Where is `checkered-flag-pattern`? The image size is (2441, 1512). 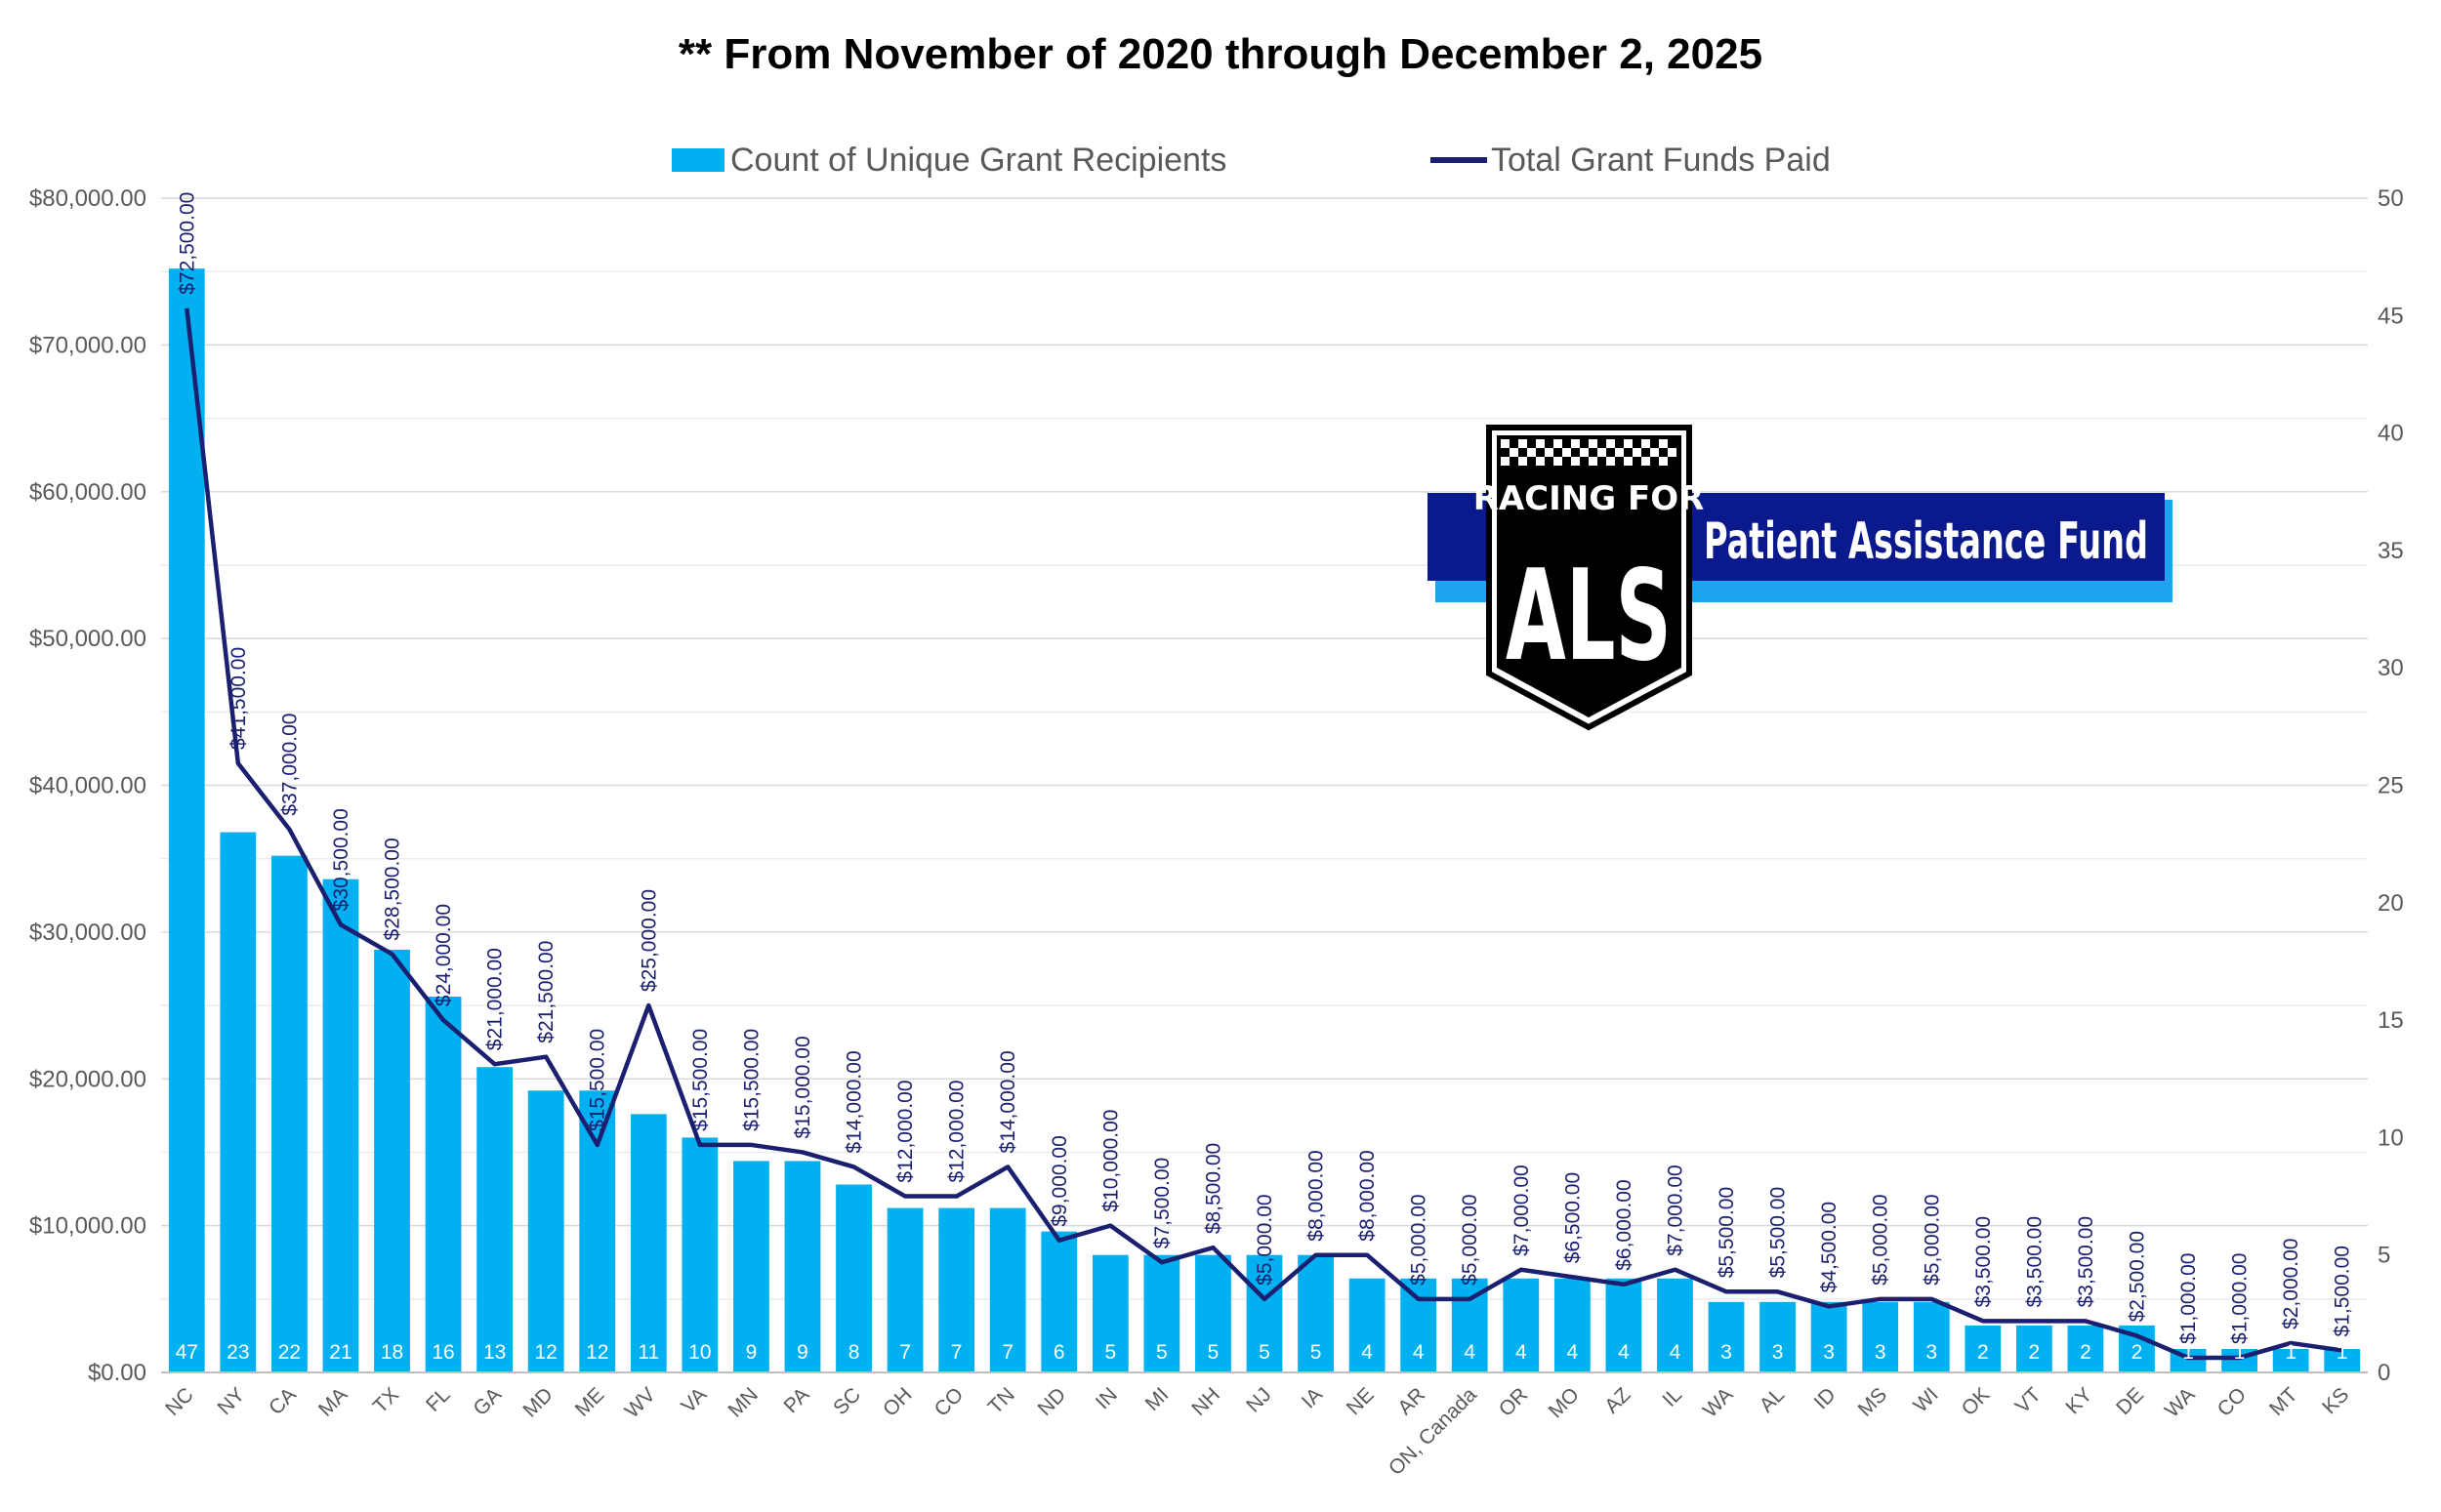 checkered-flag-pattern is located at coordinates (1589, 452).